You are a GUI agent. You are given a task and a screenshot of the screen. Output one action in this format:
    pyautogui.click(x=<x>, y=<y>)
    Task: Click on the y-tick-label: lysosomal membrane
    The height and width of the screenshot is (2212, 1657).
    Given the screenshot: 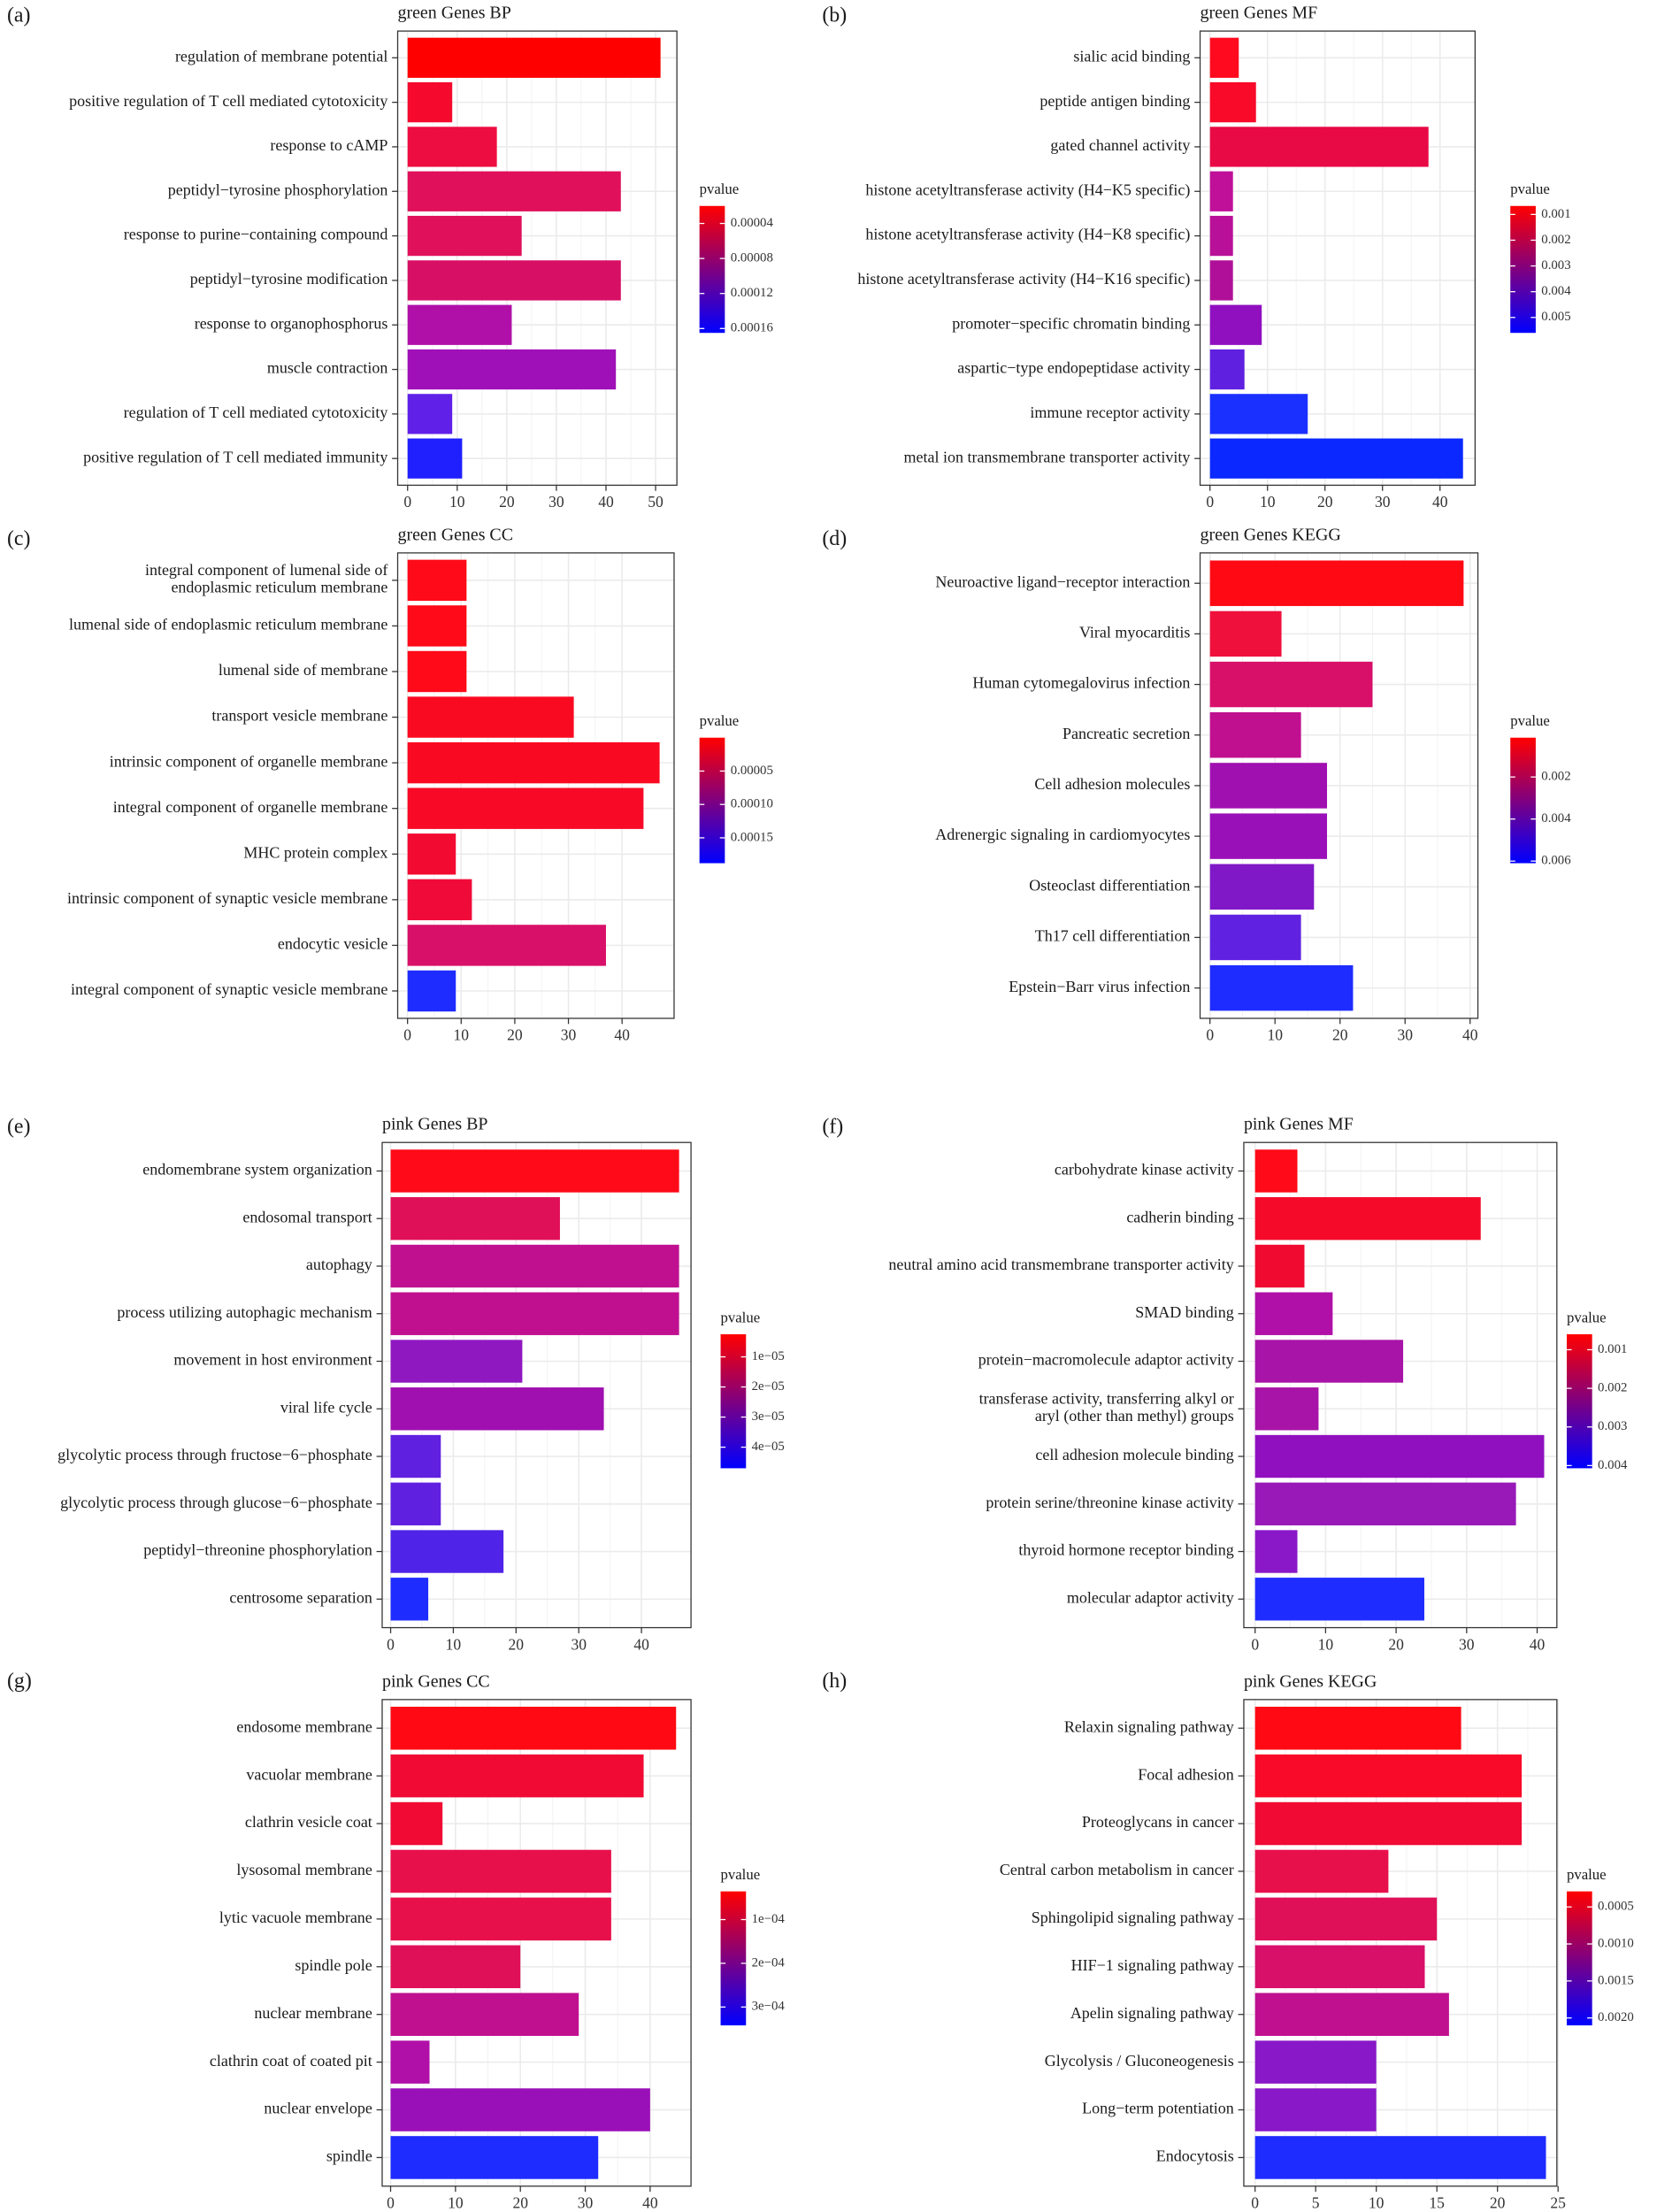 What is the action you would take?
    pyautogui.click(x=304, y=1870)
    